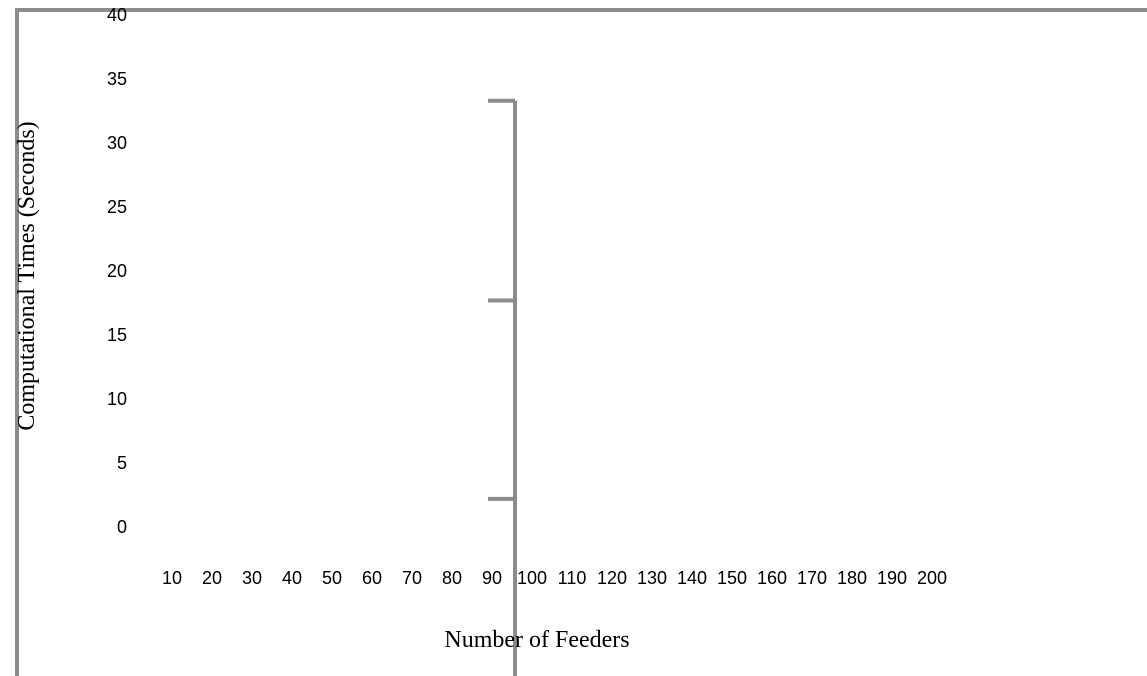  Describe the element at coordinates (652, 578) in the screenshot. I see `x-tick-label: 130` at that location.